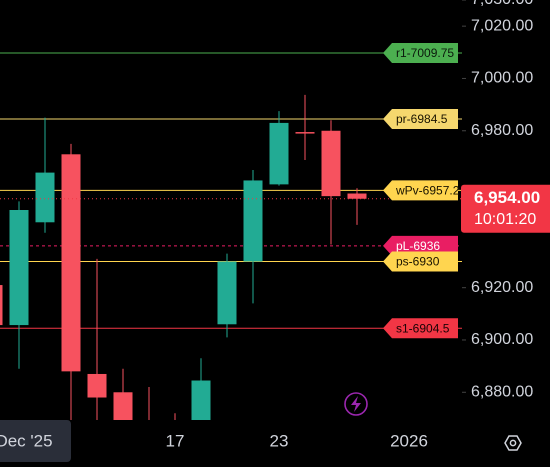 The height and width of the screenshot is (467, 550). I want to click on level-label: pr-6984.5, so click(422, 119).